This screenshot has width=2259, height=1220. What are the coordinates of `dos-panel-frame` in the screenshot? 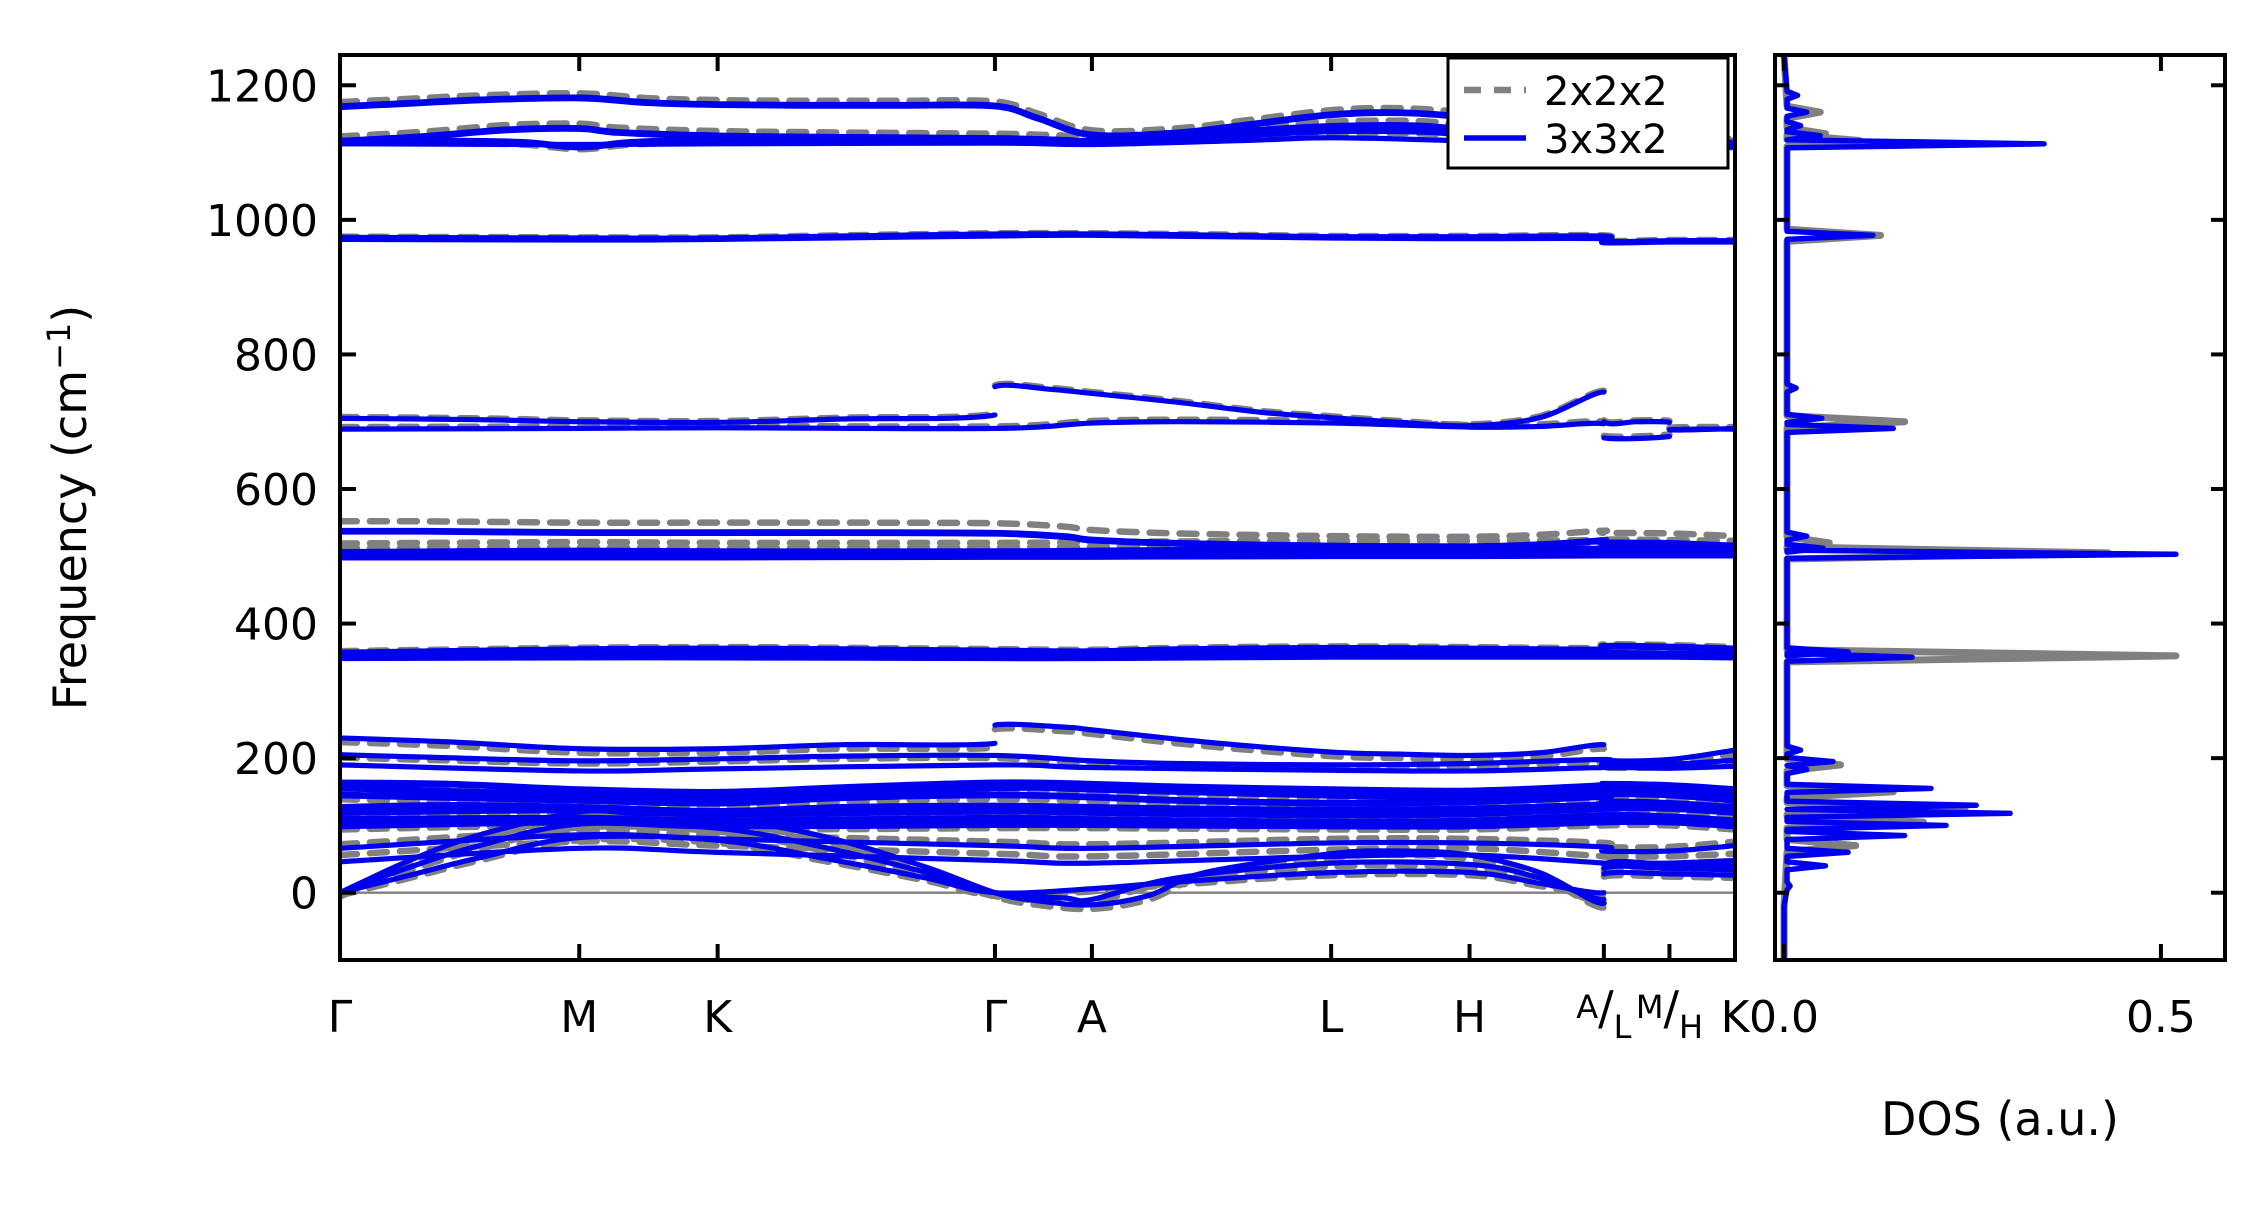 It's located at (2000, 507).